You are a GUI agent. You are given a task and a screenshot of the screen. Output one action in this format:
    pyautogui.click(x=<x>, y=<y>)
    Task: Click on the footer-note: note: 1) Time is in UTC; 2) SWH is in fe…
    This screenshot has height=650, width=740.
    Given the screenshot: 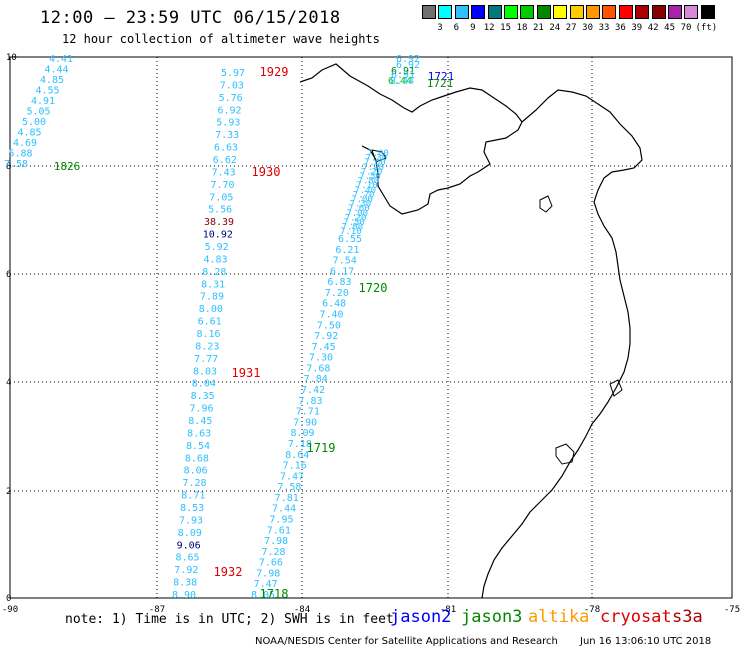 What is the action you would take?
    pyautogui.click(x=229, y=619)
    